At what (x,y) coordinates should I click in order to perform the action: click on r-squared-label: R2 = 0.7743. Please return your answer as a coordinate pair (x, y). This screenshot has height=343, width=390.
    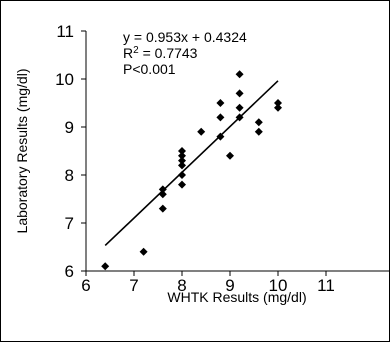
    Looking at the image, I should click on (160, 53).